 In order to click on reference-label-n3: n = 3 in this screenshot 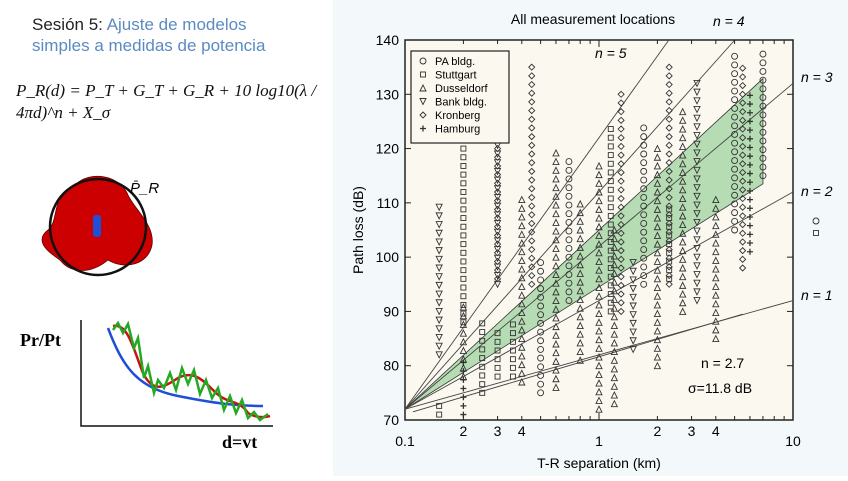, I will do `click(817, 77)`.